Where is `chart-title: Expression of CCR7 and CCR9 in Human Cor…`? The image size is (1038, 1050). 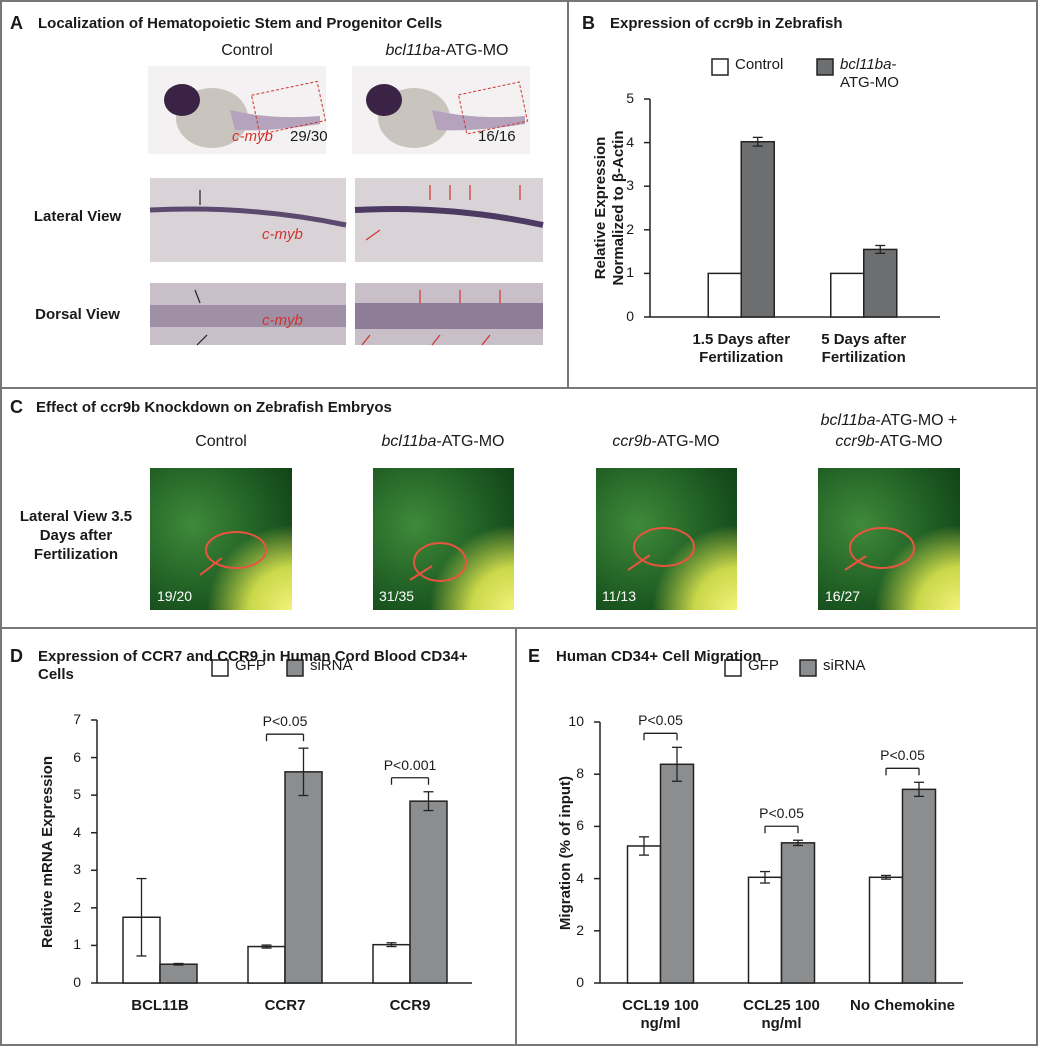 chart-title: Expression of CCR7 and CCR9 in Human Cor… is located at coordinates (253, 665).